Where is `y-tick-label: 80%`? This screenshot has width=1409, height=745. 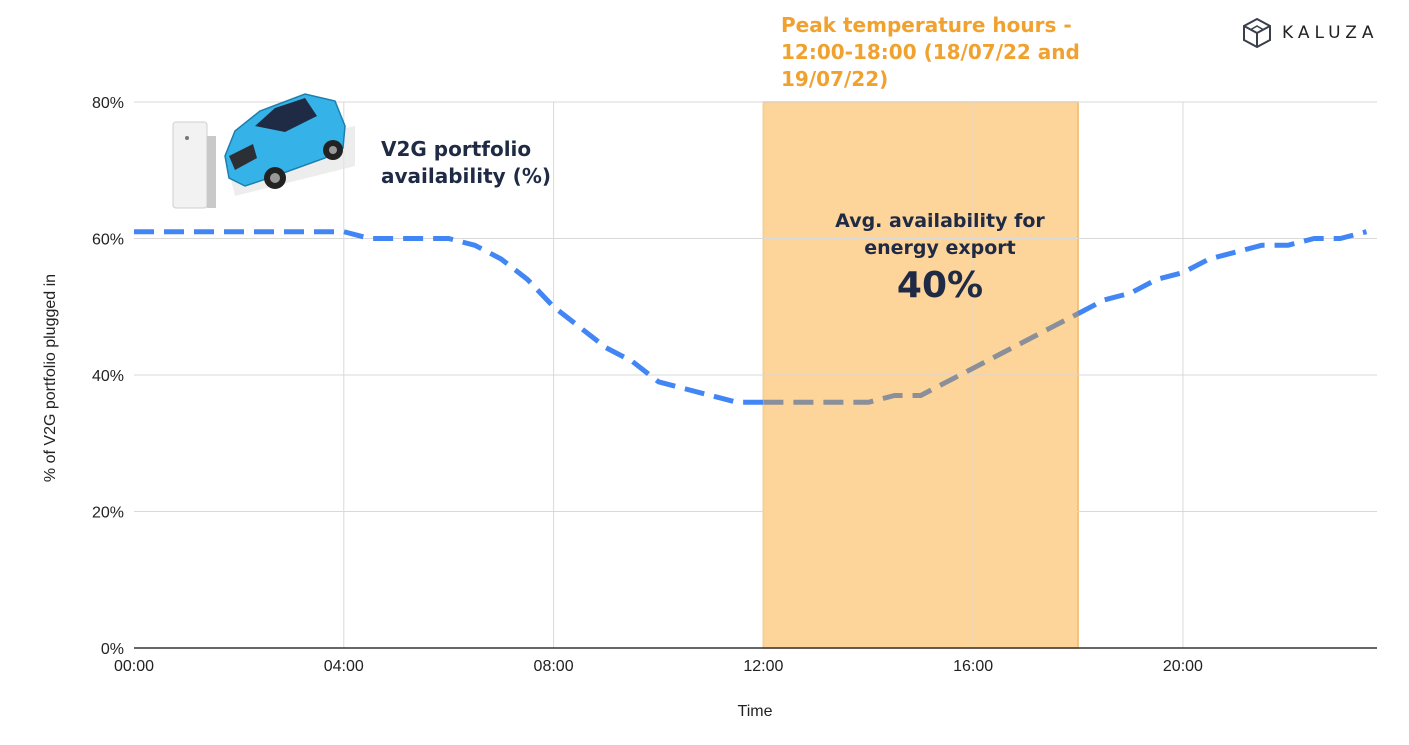
y-tick-label: 80% is located at coordinates (108, 103).